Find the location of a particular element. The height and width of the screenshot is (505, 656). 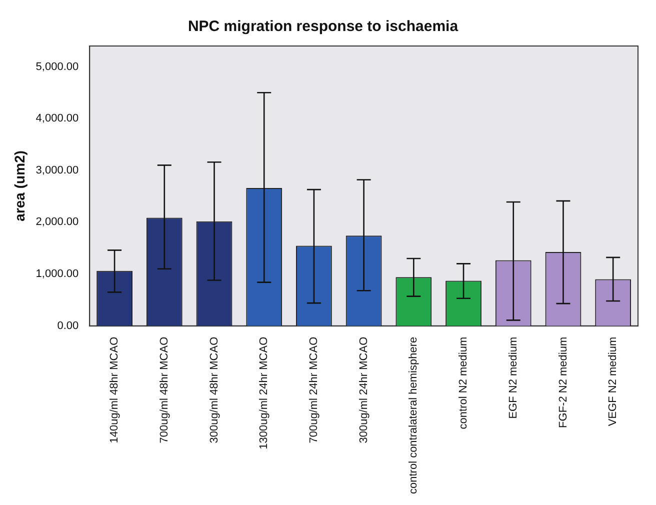

y-axis-title: area (um2) is located at coordinates (19, 186).